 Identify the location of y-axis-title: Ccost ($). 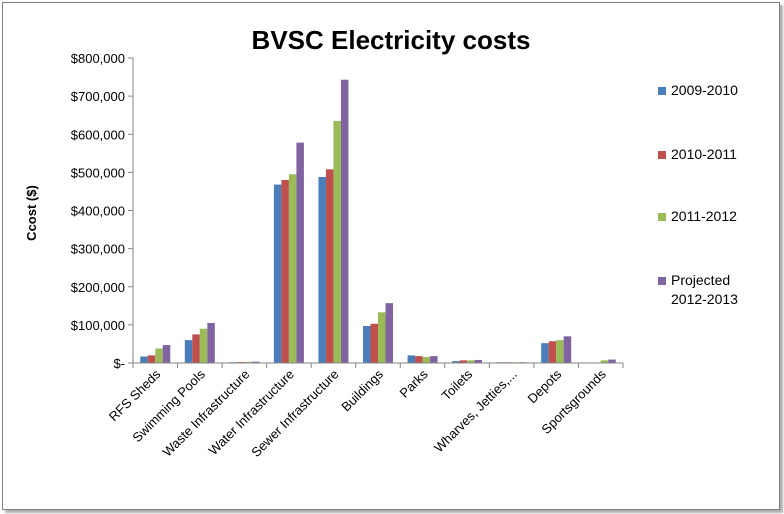
(31, 213).